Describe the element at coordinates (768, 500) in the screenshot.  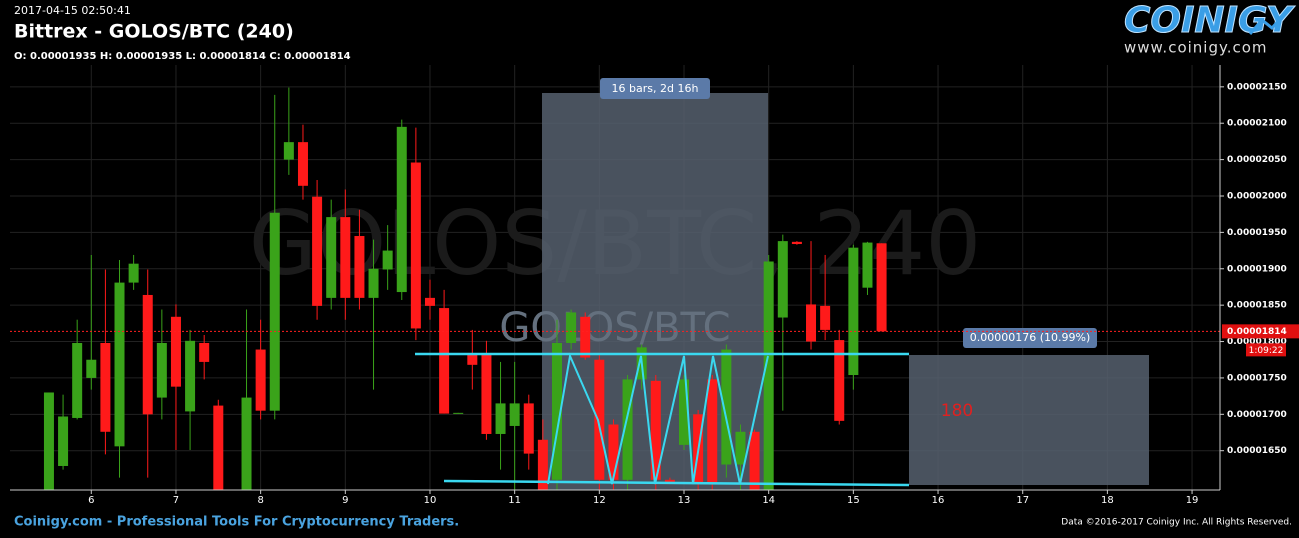
I see `x-tick-label: 14` at that location.